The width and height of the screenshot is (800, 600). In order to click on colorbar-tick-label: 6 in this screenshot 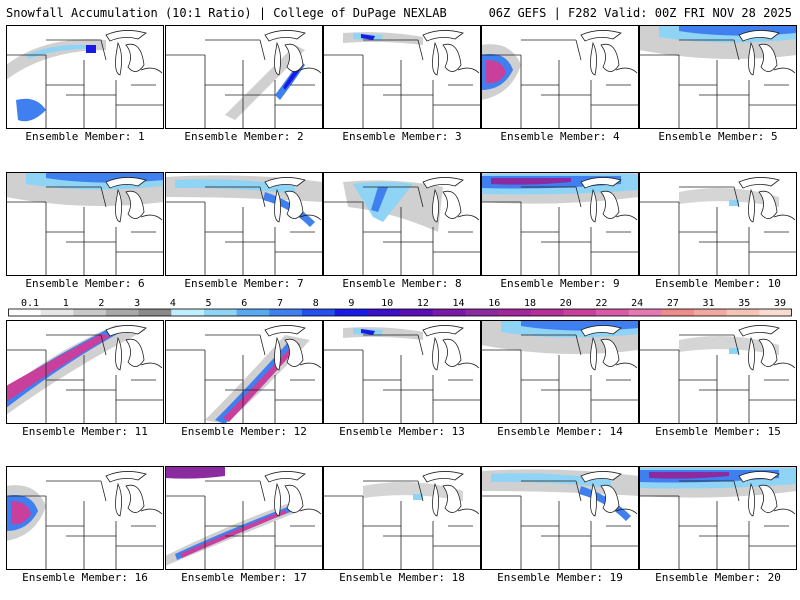, I will do `click(244, 303)`.